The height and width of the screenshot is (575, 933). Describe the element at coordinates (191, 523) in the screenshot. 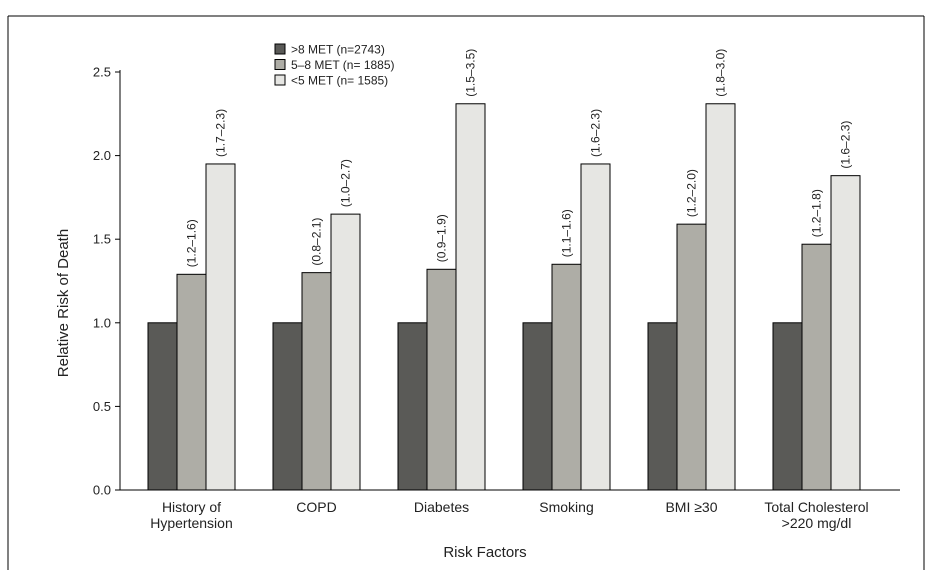

I see `x-tick-label: Hypertension` at that location.